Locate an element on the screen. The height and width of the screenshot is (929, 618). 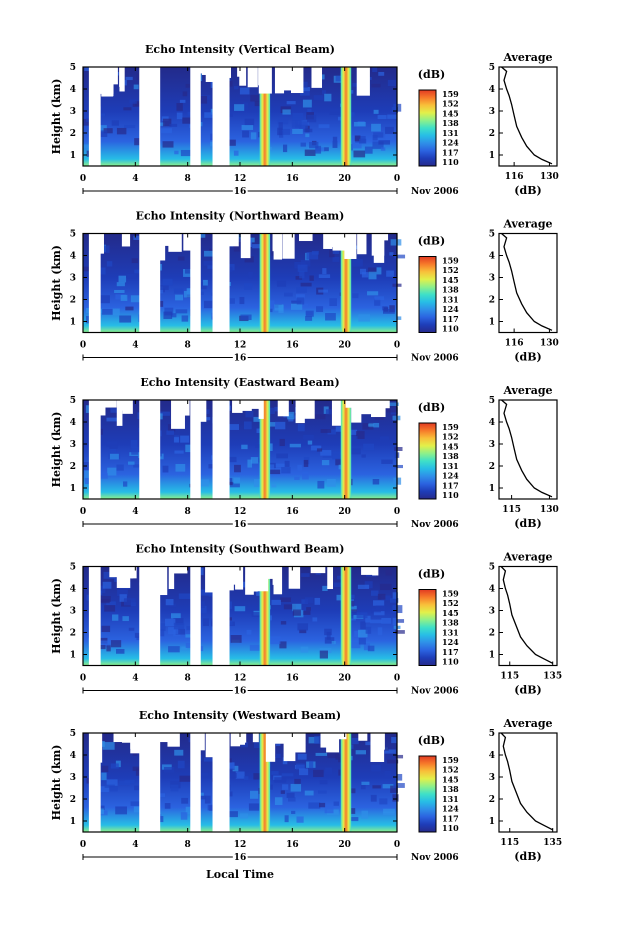
average-x-tick-label: 130 is located at coordinates (549, 510).